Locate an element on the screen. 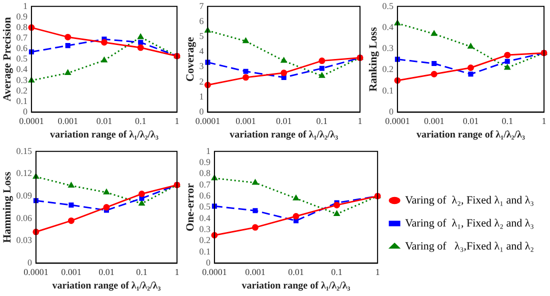 The width and height of the screenshot is (550, 296). y-axis-title: Ranking Loss is located at coordinates (373, 59).